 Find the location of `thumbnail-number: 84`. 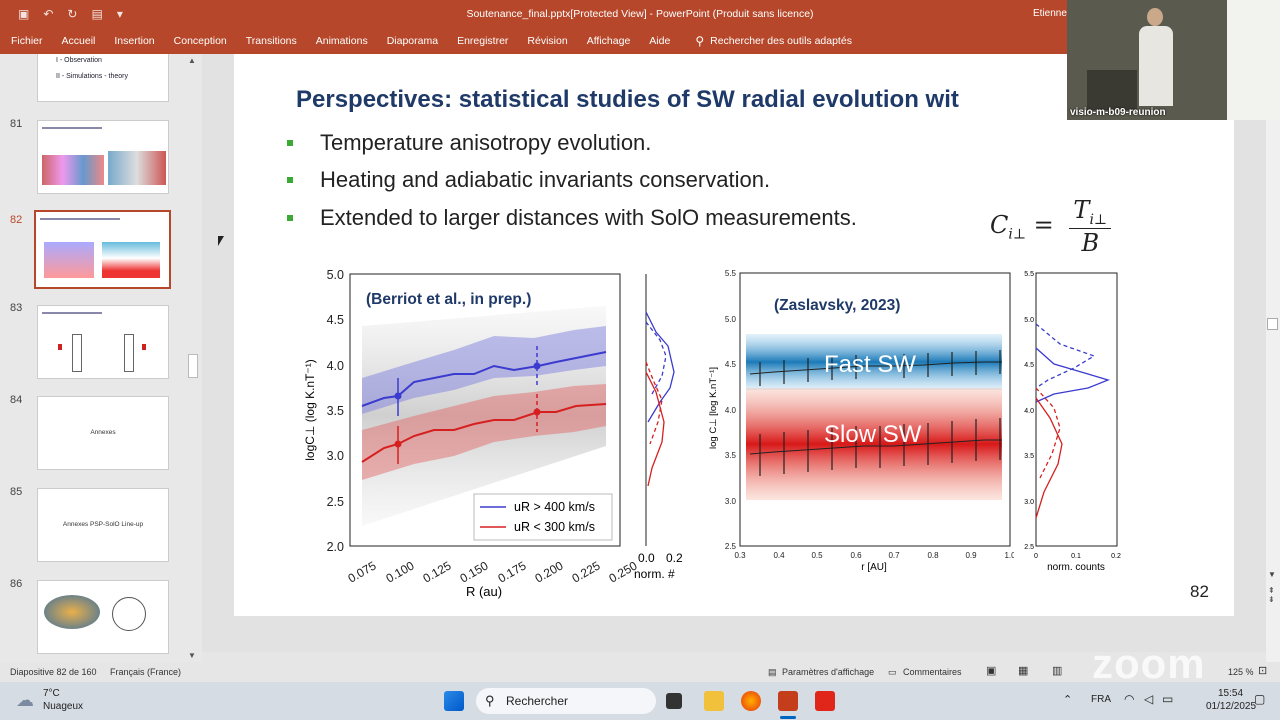

thumbnail-number: 84 is located at coordinates (16, 400).